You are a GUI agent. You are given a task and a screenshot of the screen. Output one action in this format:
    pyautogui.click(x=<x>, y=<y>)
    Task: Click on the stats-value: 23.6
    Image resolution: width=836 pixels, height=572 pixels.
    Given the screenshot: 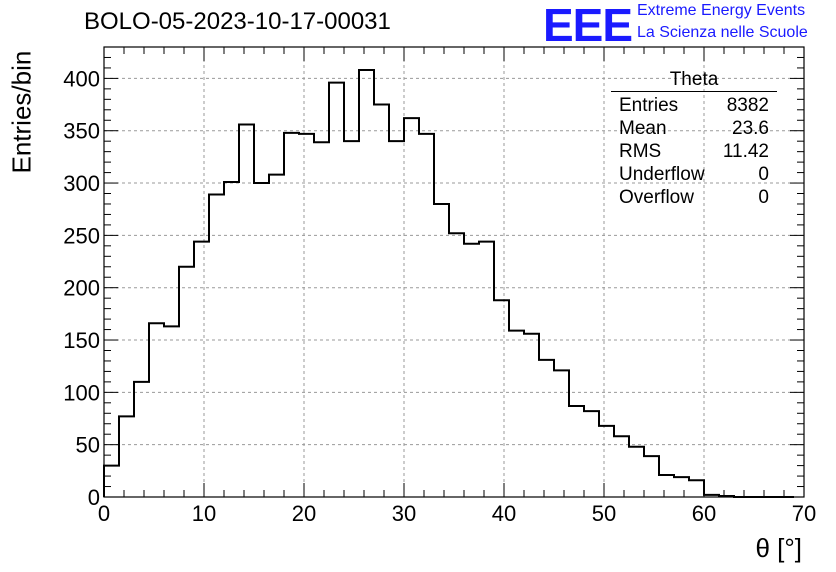 What is the action you would take?
    pyautogui.click(x=750, y=128)
    